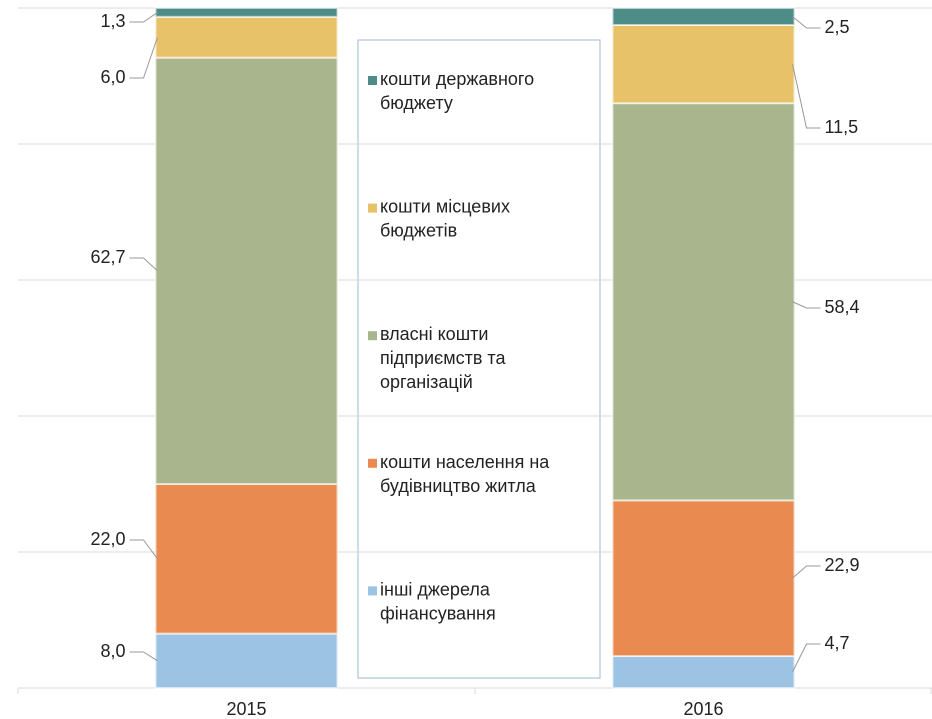 This screenshot has width=932, height=719. What do you see at coordinates (457, 91) in the screenshot?
I see `legend-label: кошти державного бюджету` at bounding box center [457, 91].